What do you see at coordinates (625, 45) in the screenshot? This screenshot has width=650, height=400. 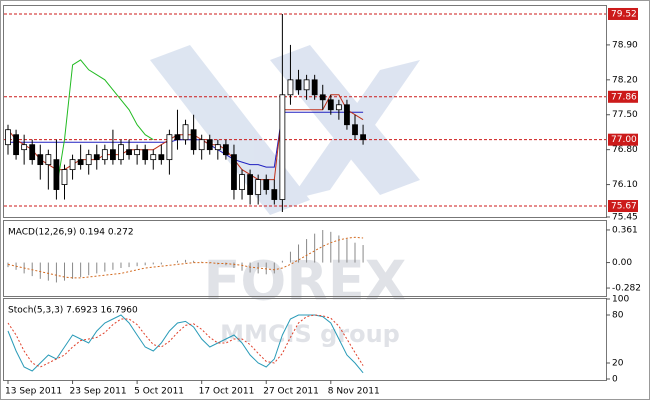 I see `y-tick-label: 78.90` at bounding box center [625, 45].